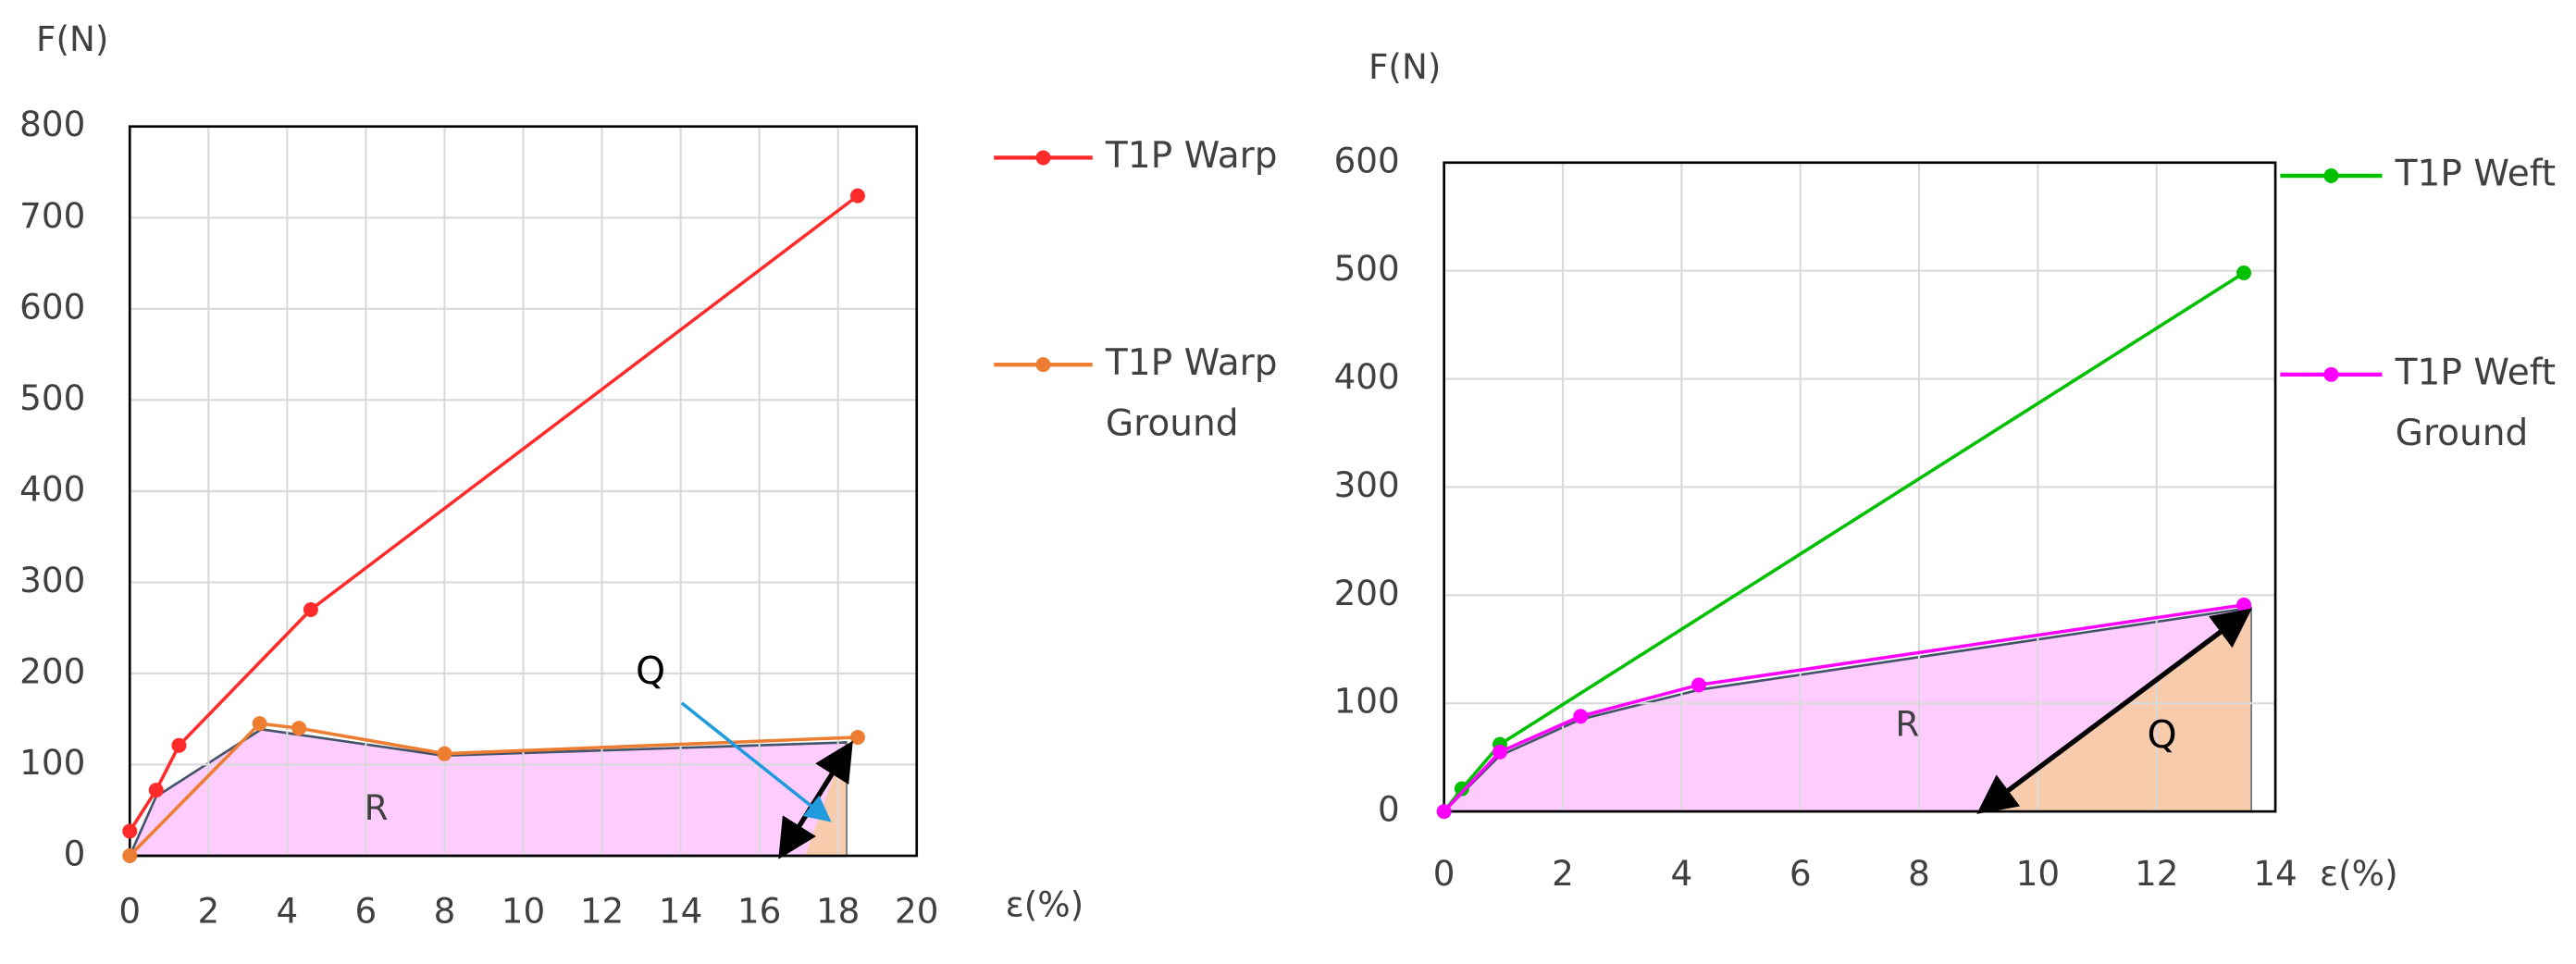 The width and height of the screenshot is (2576, 964). I want to click on x-tick-label: 16, so click(759, 911).